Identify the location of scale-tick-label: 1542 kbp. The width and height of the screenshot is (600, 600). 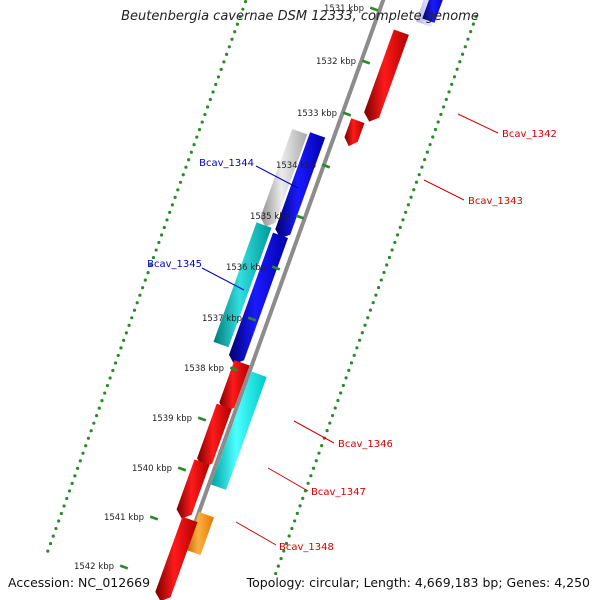
(94, 567).